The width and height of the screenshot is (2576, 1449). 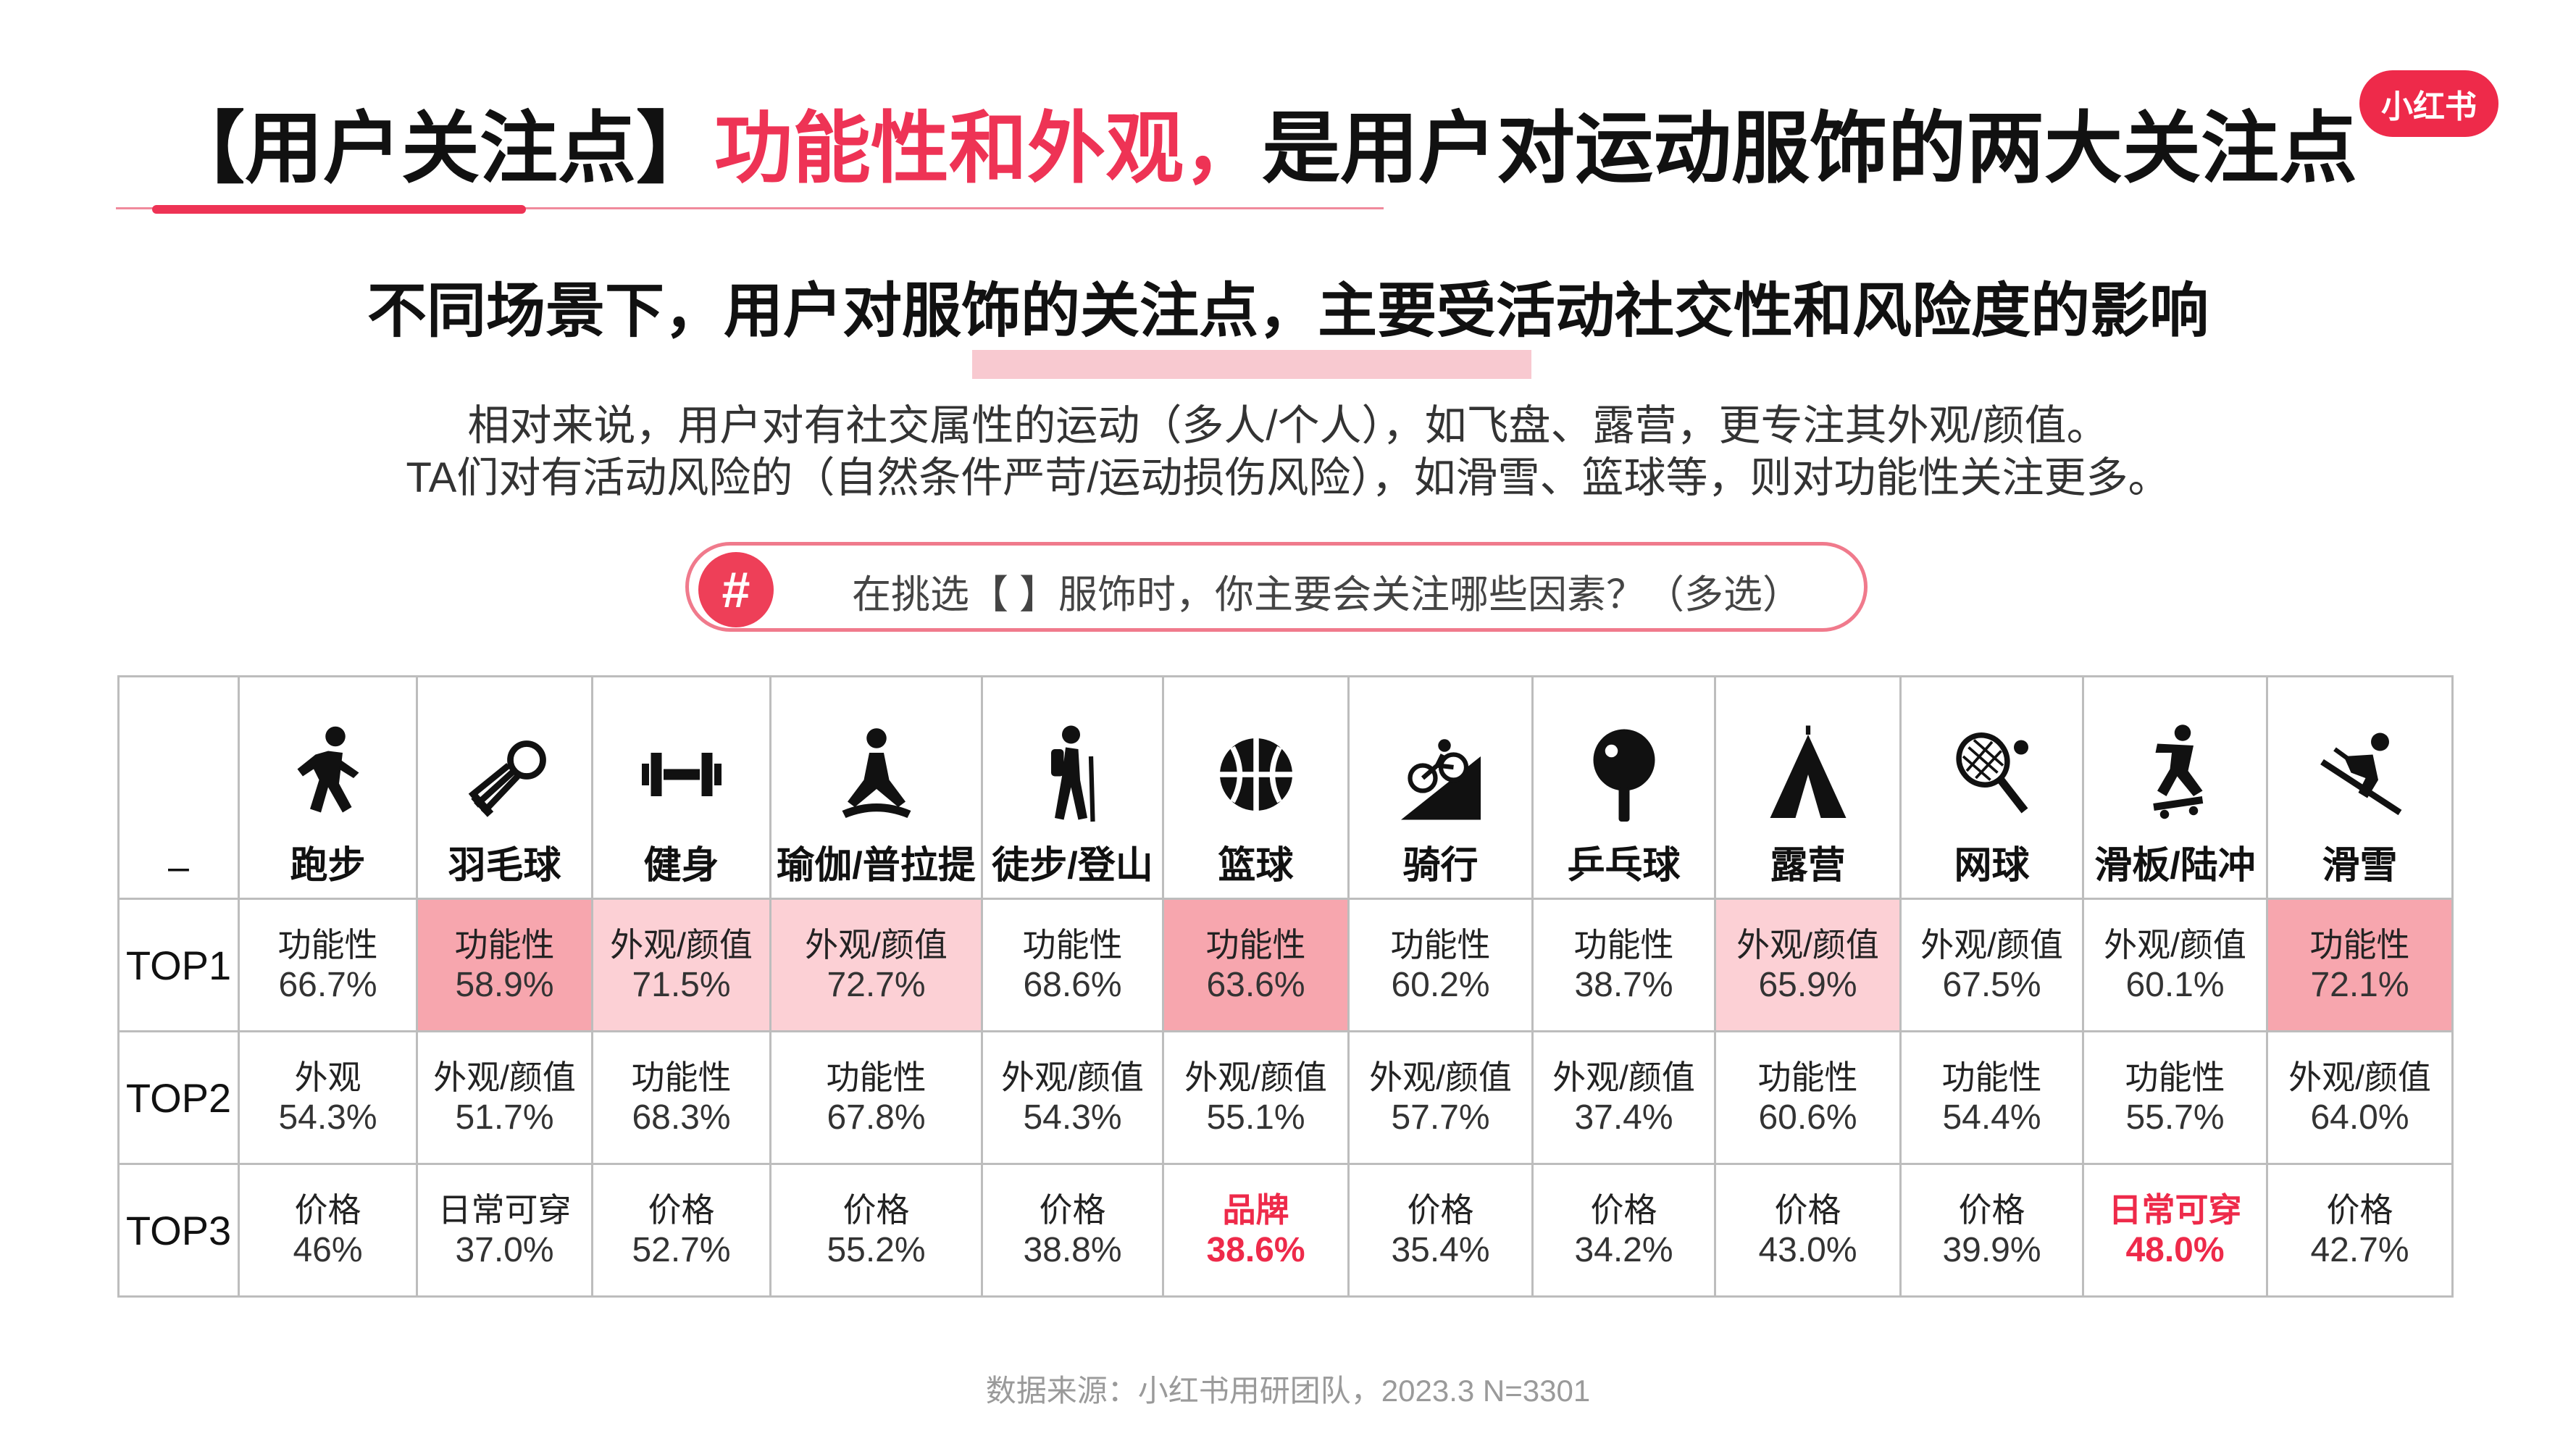 I want to click on cell-value: 52.7%, so click(x=681, y=1250).